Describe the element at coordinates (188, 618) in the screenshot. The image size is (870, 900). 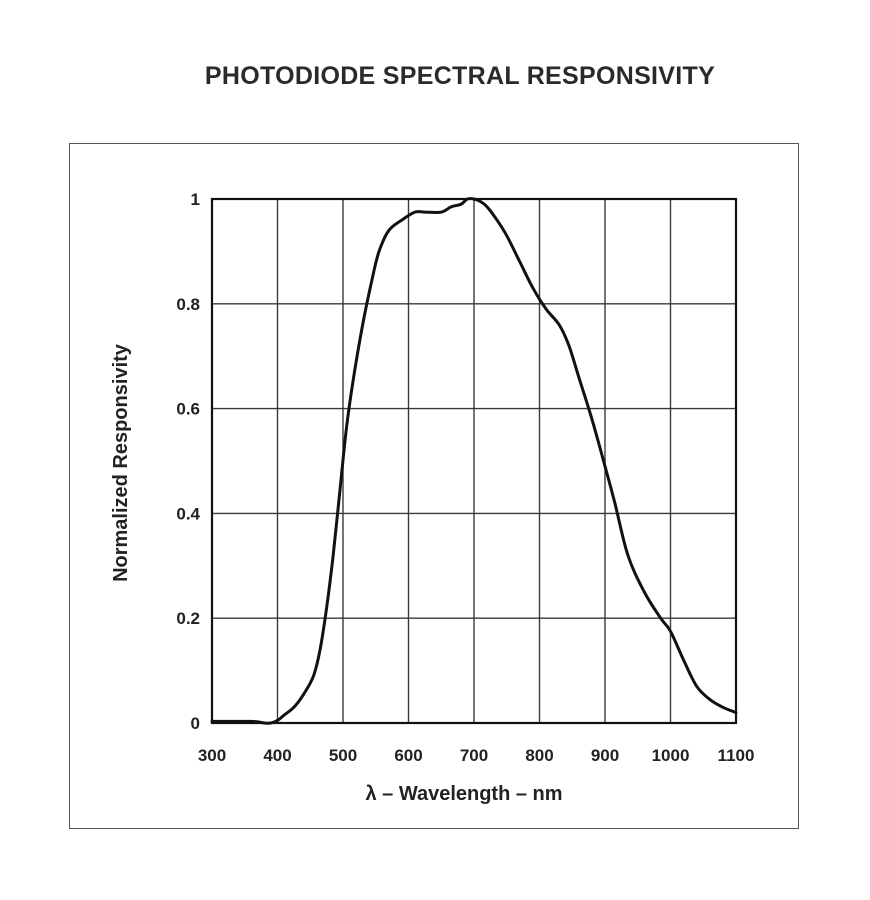
I see `y-tick-label: 0.2` at that location.